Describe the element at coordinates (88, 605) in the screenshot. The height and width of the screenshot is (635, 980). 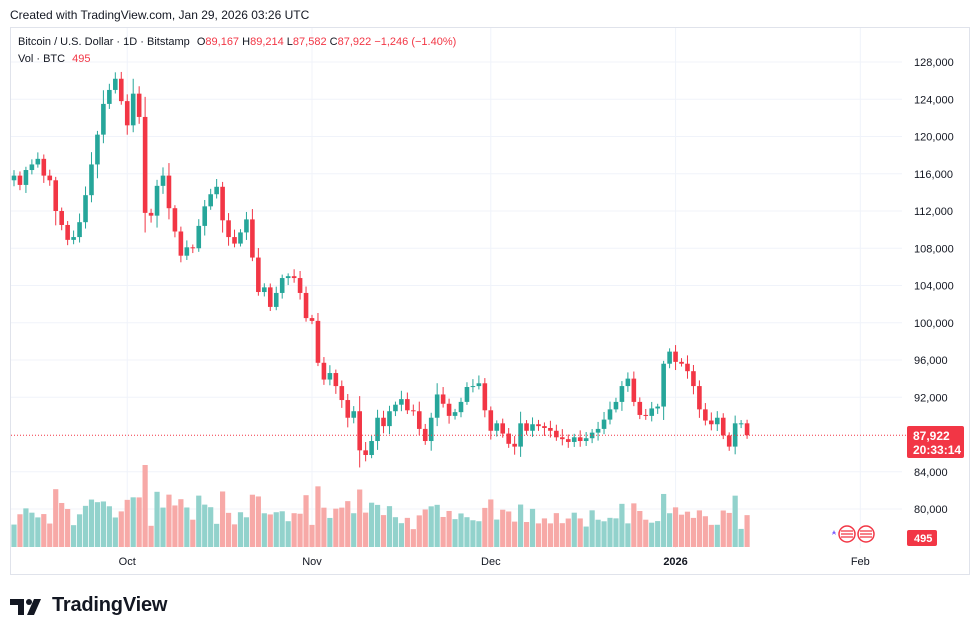
I see `footer-brand: TradingView` at that location.